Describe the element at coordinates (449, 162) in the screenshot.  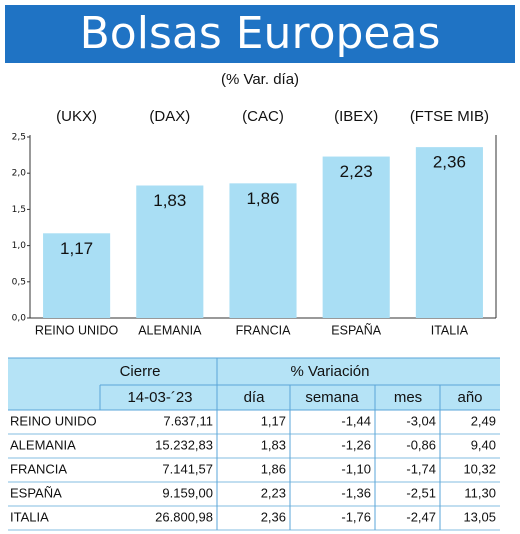
I see `value-label: 2,36` at that location.